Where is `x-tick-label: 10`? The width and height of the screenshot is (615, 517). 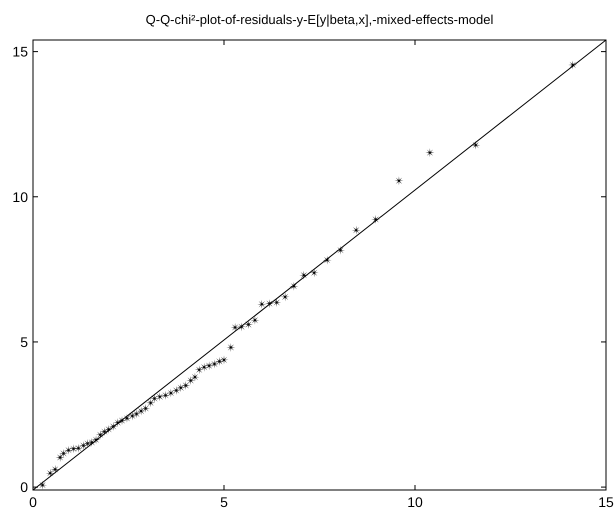 x-tick-label: 10 is located at coordinates (415, 502).